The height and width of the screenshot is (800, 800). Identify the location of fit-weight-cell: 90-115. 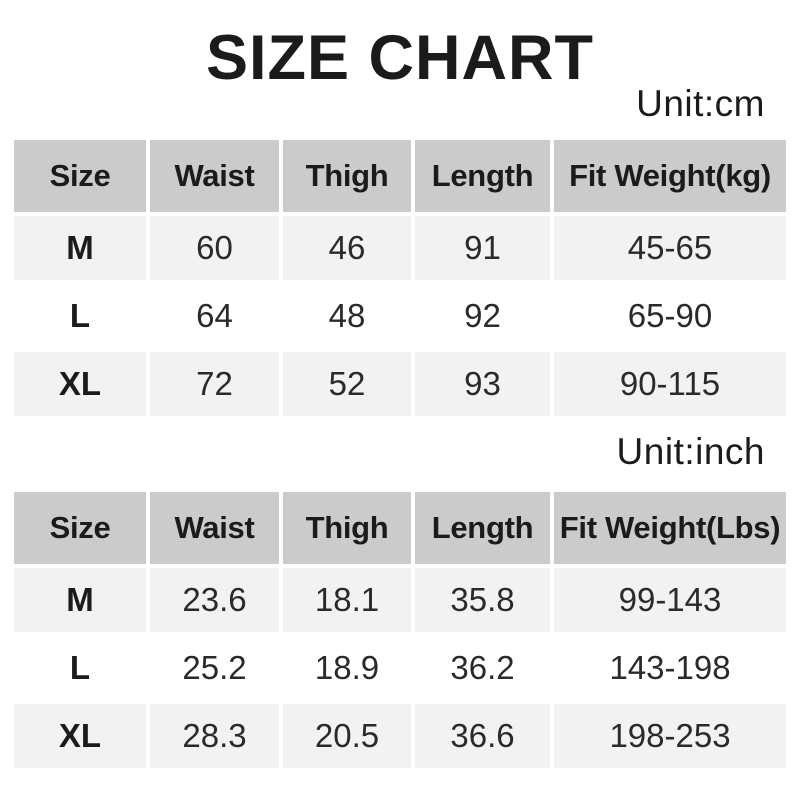
(670, 384).